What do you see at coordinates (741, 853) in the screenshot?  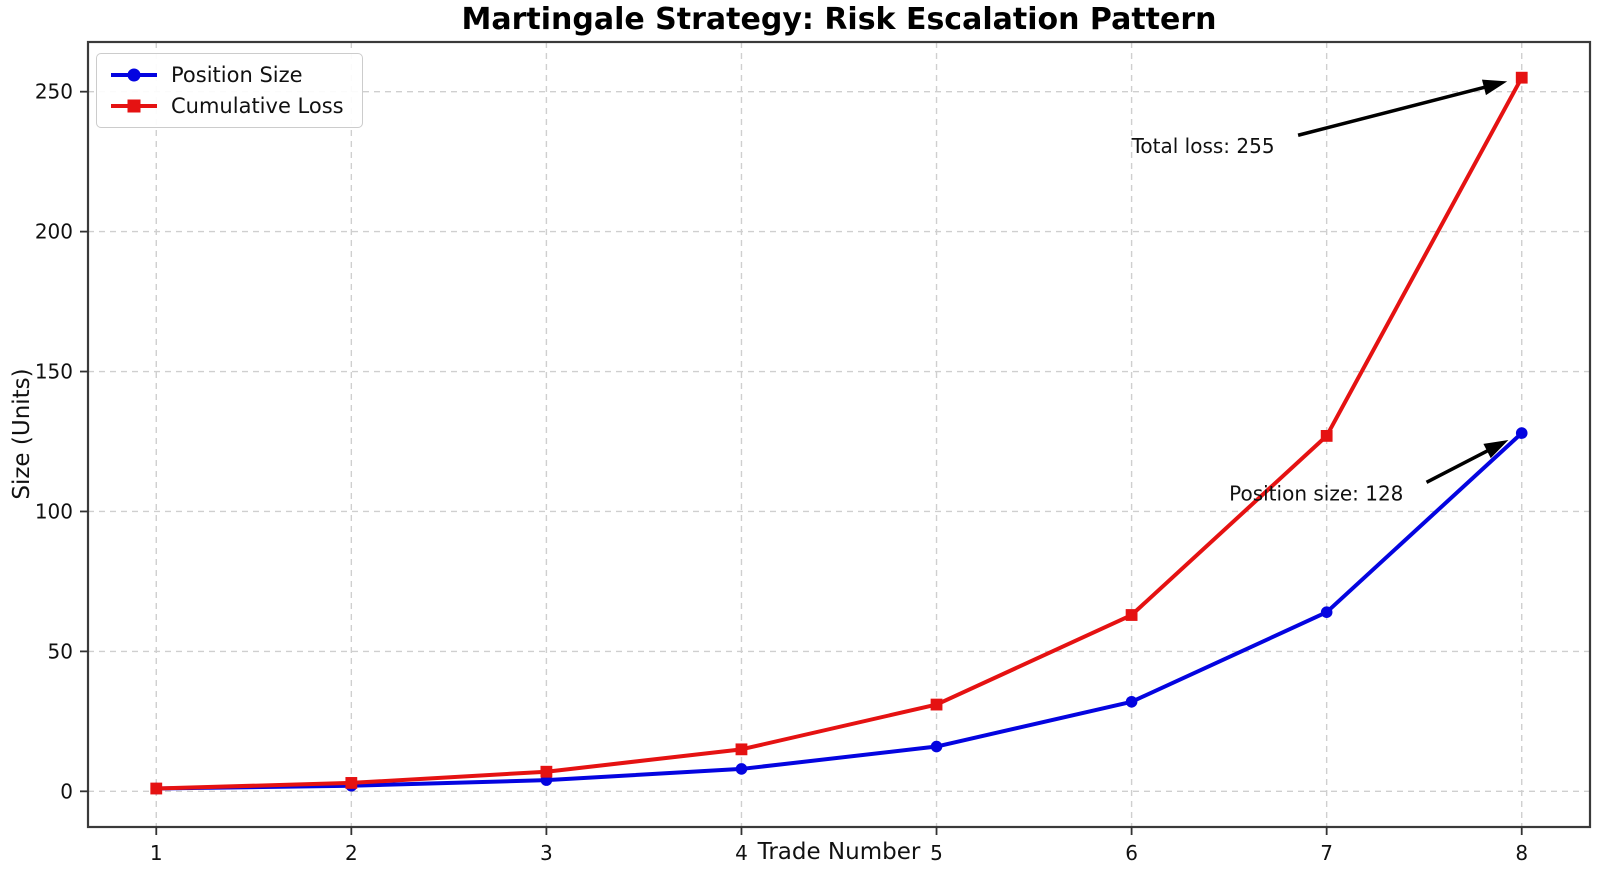 I see `x-tick-label: 4` at bounding box center [741, 853].